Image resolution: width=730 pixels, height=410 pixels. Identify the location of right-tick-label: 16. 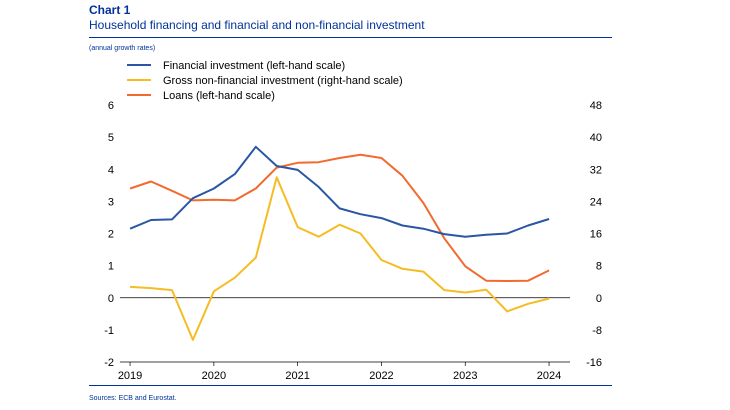
(596, 235).